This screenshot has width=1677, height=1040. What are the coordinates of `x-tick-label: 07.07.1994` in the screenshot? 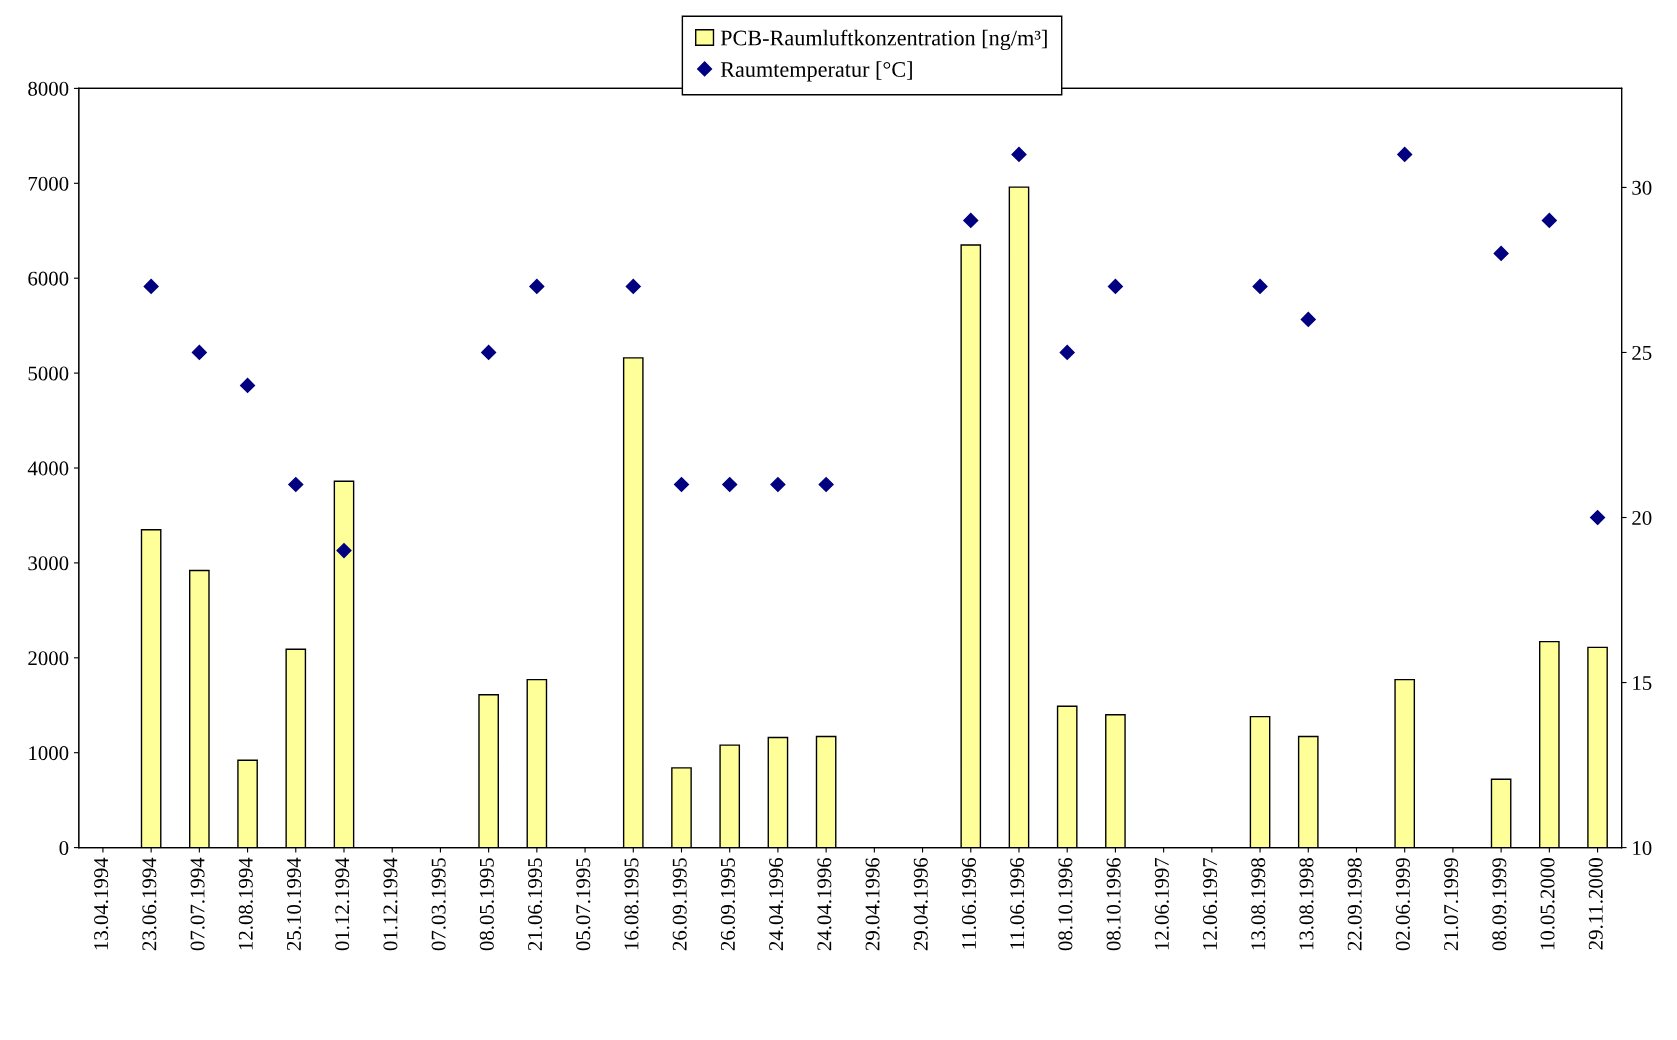 It's located at (197, 904).